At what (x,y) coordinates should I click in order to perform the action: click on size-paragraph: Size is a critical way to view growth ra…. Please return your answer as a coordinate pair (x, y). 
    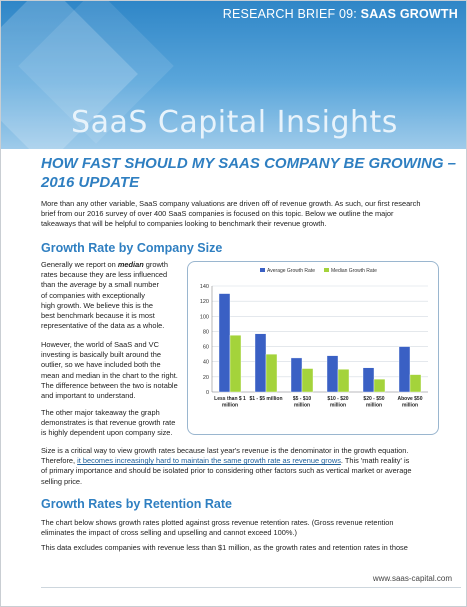
    Looking at the image, I should click on (251, 466).